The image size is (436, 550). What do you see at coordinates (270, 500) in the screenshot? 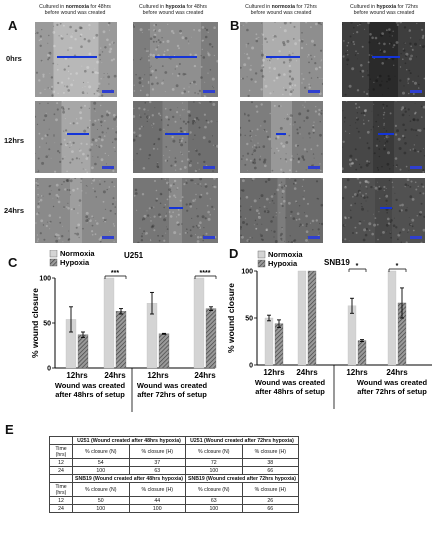
I see `table-cell: 26` at bounding box center [270, 500].